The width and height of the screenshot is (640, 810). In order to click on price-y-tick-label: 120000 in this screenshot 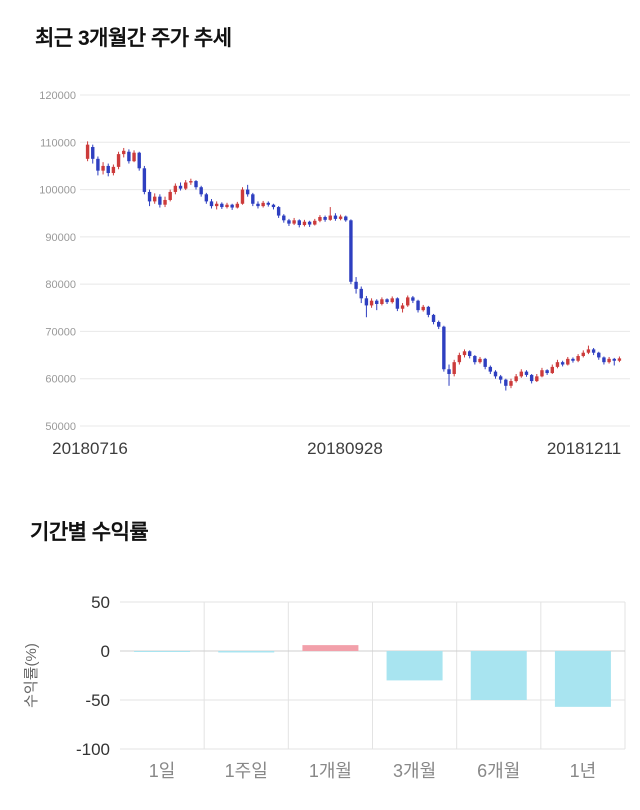, I will do `click(57, 96)`.